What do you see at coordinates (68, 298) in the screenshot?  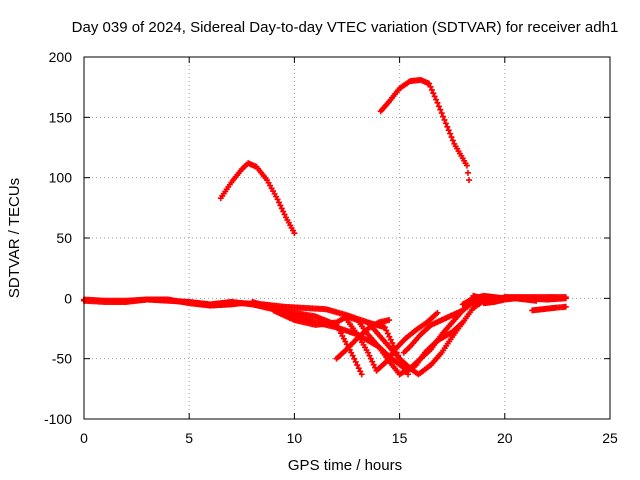 I see `y-tick-label: 0` at bounding box center [68, 298].